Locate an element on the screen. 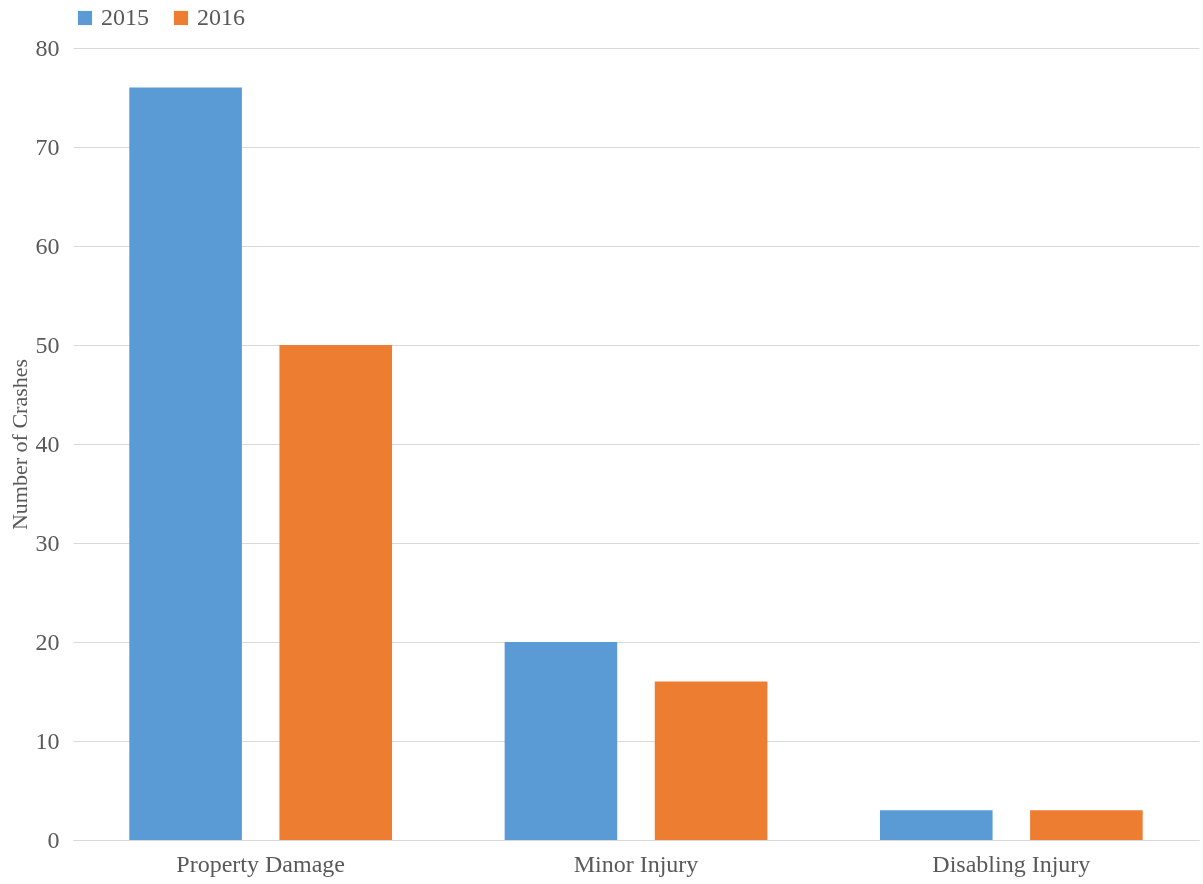 The image size is (1203, 884). y-tick-label: 0 is located at coordinates (53, 839).